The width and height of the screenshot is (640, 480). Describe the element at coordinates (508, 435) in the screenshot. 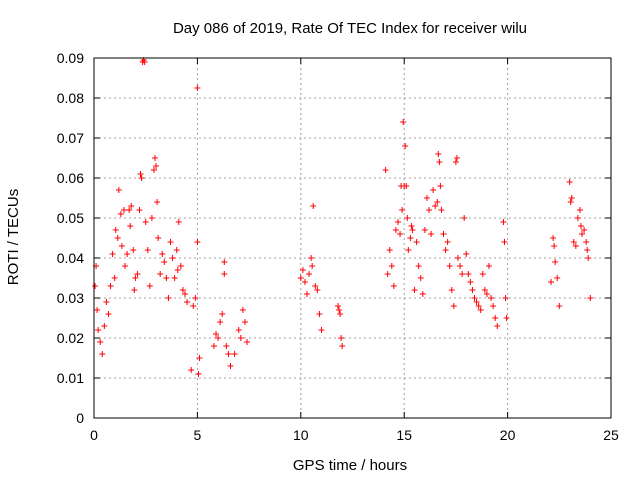

I see `x-tick-label: 20` at that location.